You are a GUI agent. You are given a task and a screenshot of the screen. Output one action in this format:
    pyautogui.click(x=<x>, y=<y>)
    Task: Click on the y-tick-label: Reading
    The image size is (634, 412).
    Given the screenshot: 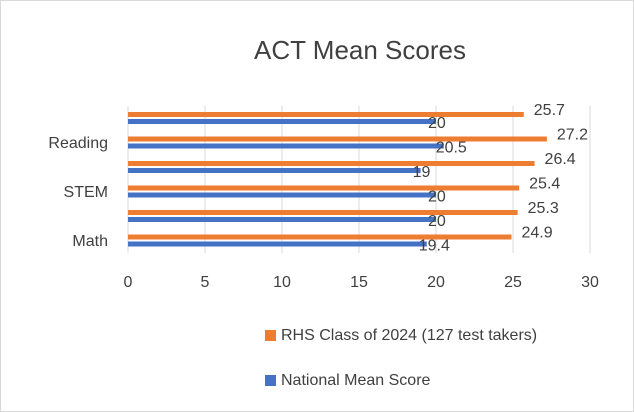 What is the action you would take?
    pyautogui.click(x=78, y=143)
    